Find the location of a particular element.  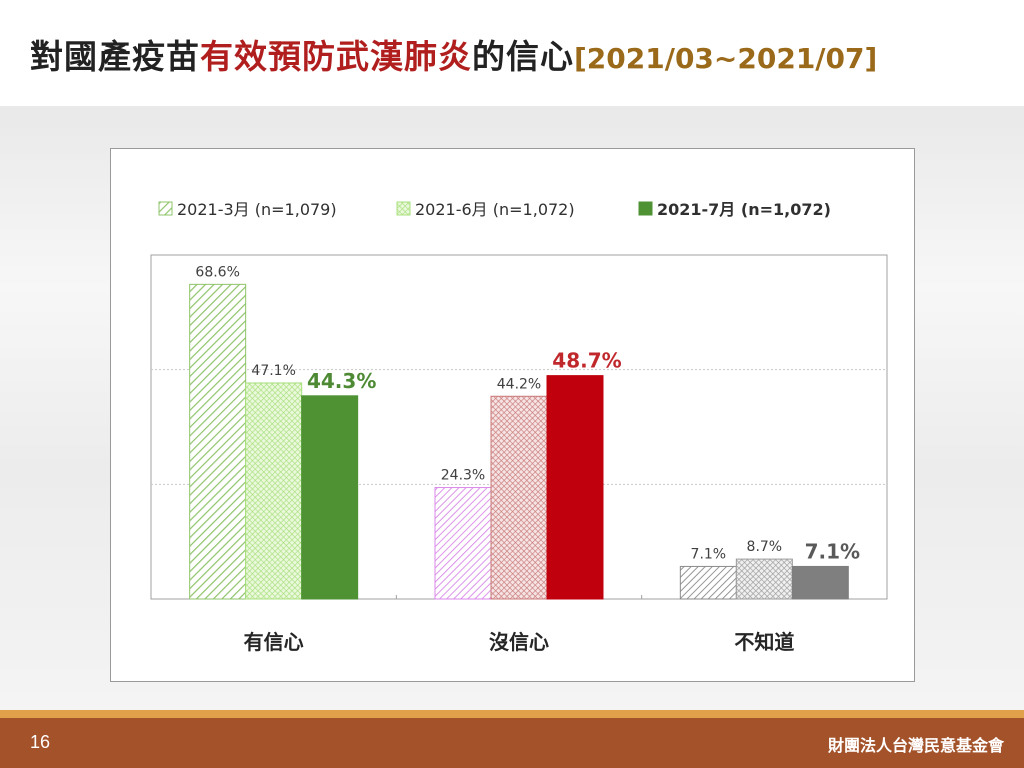

legend-label: 2021-6月 (n=1,072) is located at coordinates (495, 209).